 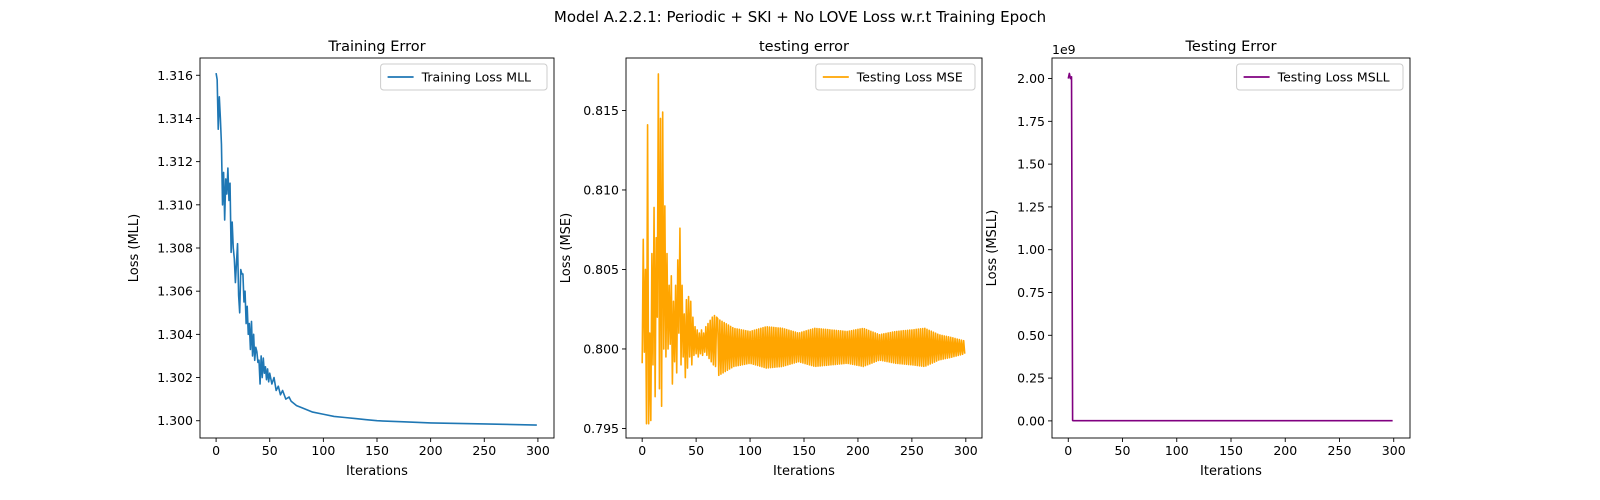 I want to click on legend-label: Training Loss MLL, so click(x=476, y=77).